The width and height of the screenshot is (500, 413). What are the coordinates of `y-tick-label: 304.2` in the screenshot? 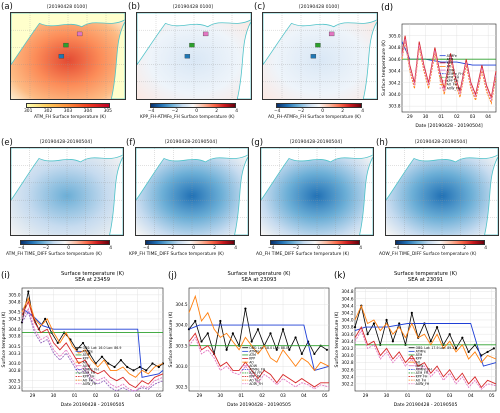 It's located at (348, 312).